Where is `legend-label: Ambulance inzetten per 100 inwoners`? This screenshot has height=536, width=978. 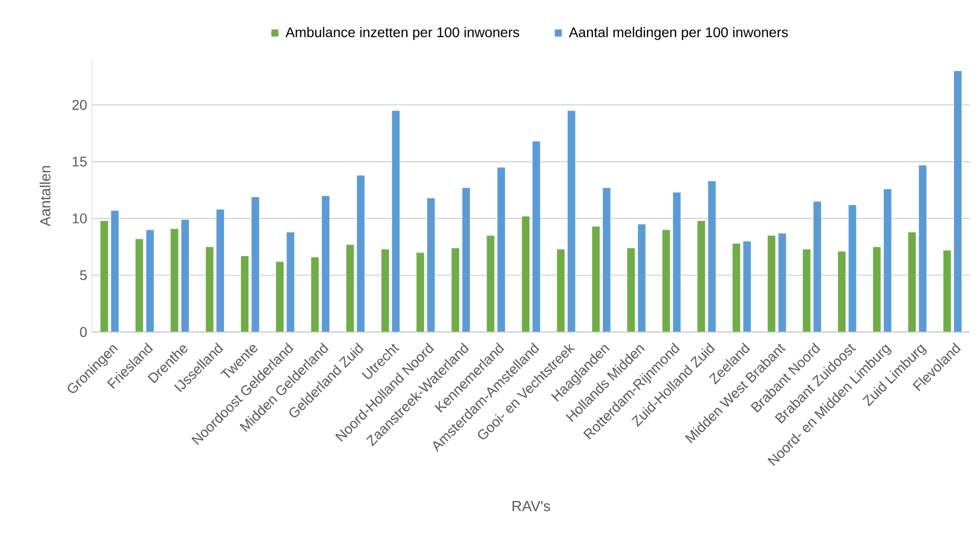 legend-label: Ambulance inzetten per 100 inwoners is located at coordinates (402, 33).